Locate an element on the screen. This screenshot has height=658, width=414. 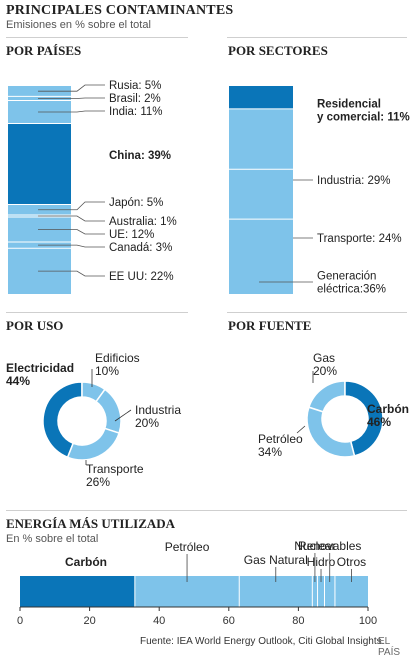
x-tick-label: 100 is located at coordinates (368, 621).